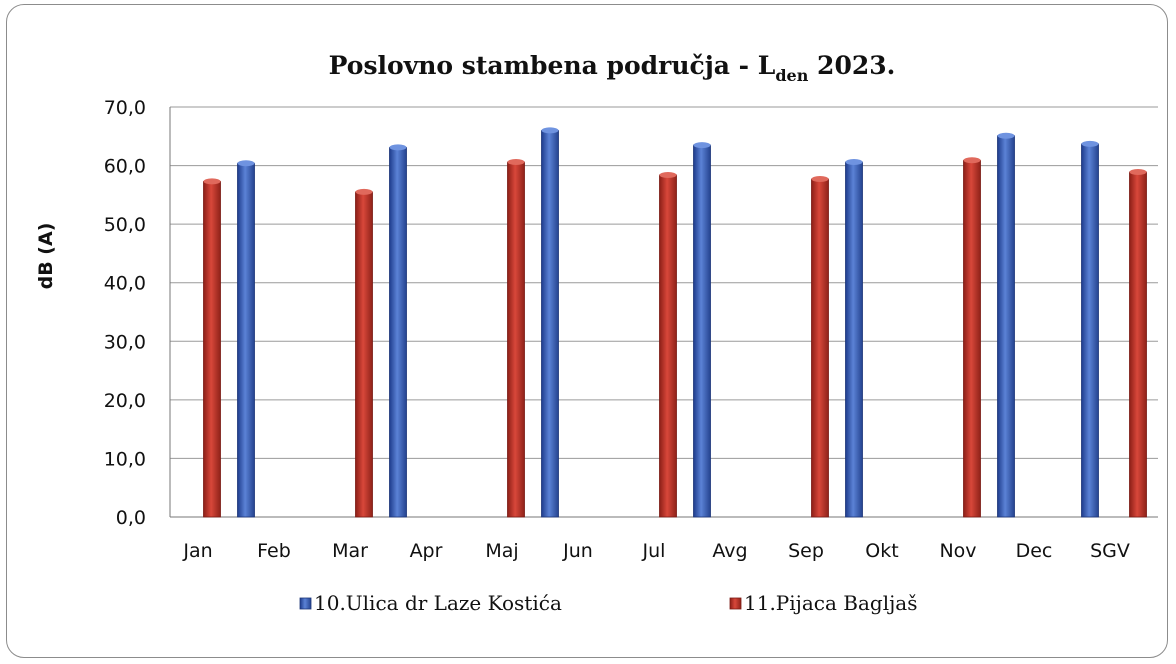  Describe the element at coordinates (197, 551) in the screenshot. I see `x-tick-label: Jan` at that location.